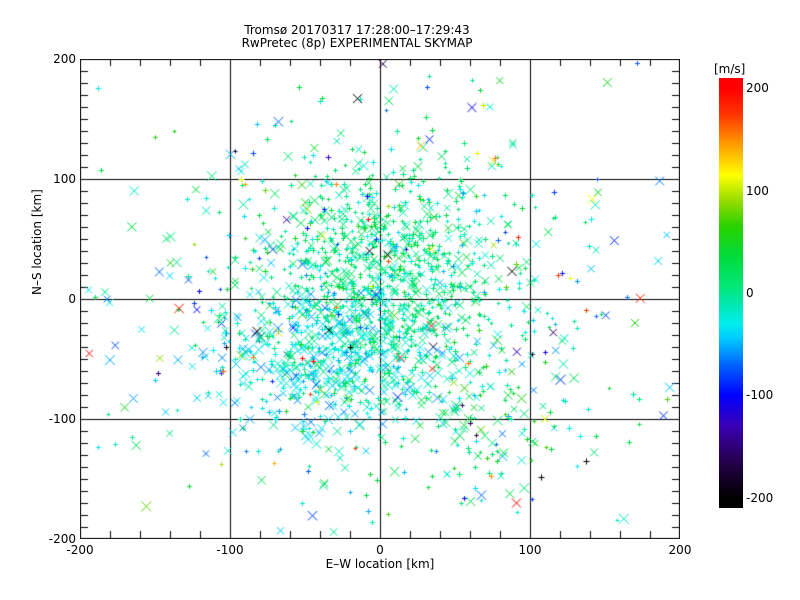 The image size is (800, 600). Describe the element at coordinates (530, 550) in the screenshot. I see `x-tick-label: 100` at that location.